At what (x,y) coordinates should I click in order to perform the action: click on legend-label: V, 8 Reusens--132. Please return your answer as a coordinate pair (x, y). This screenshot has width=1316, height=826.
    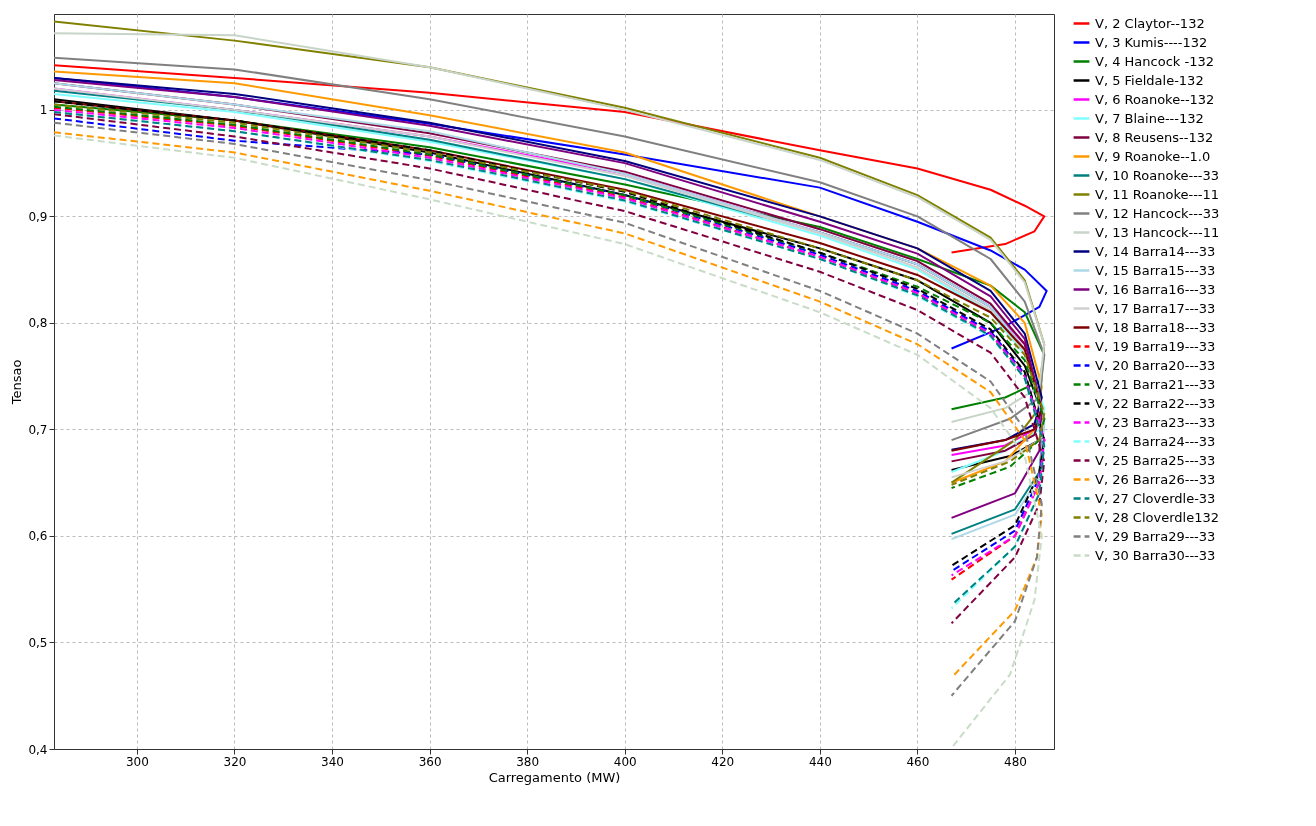
    Looking at the image, I should click on (1154, 137).